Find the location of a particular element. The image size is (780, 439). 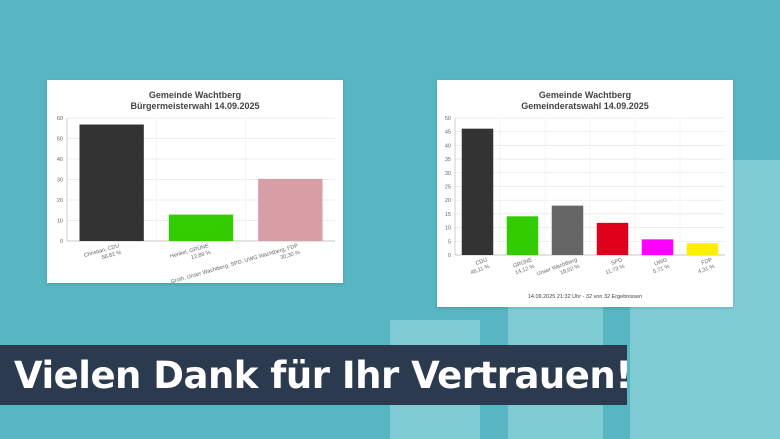

y-tick-label: 5 is located at coordinates (449, 242).